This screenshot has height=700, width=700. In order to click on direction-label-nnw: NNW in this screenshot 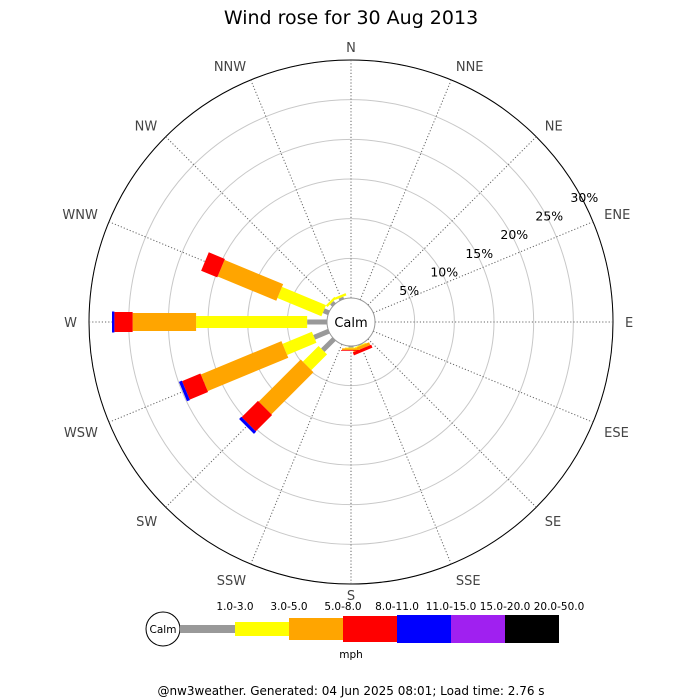, I will do `click(230, 67)`.